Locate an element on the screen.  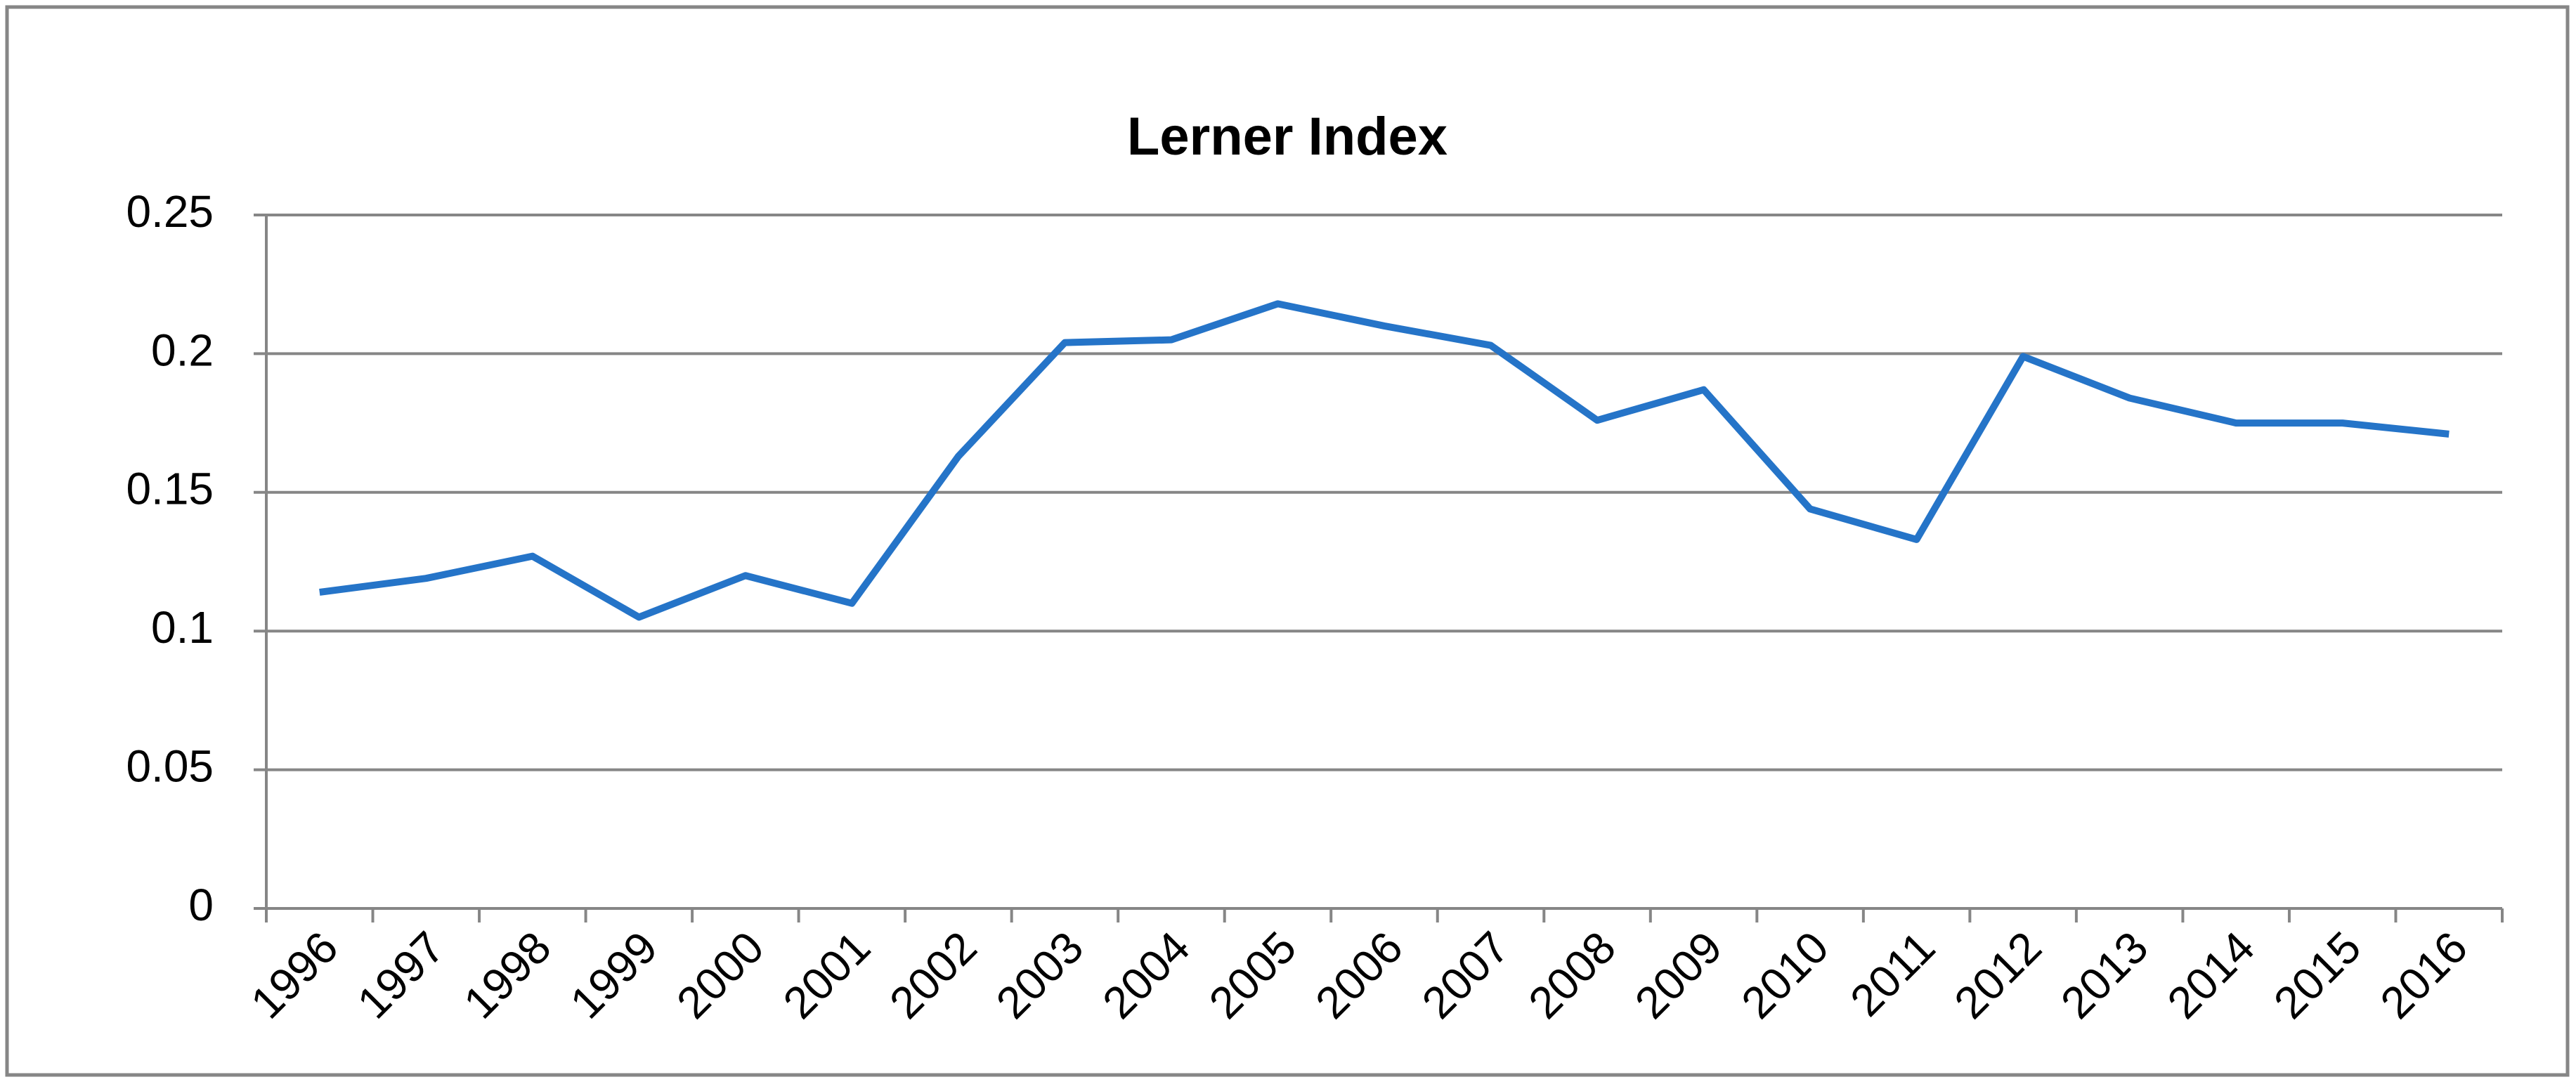
y-tick-label: 0.2 is located at coordinates (182, 350).